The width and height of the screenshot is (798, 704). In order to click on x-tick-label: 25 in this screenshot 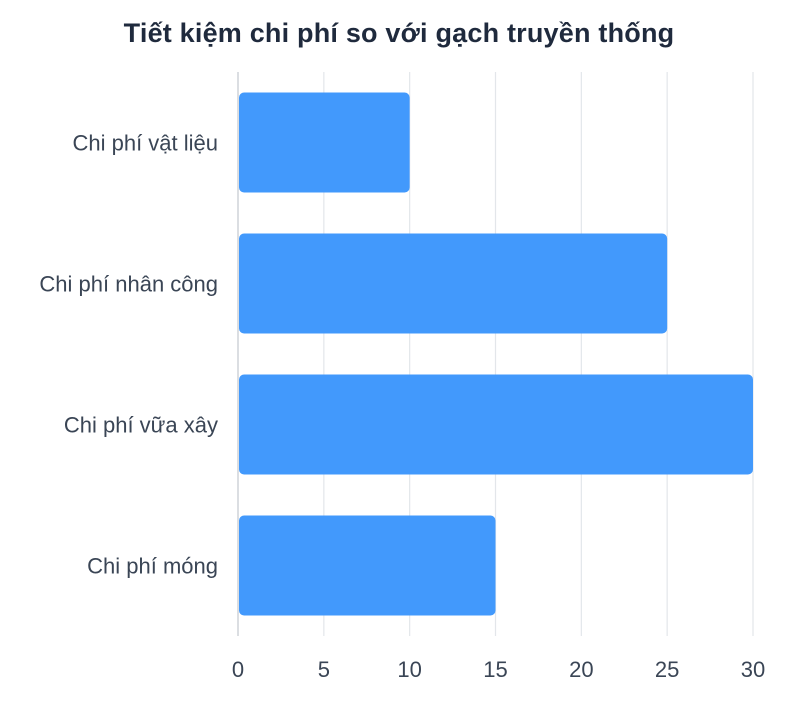, I will do `click(667, 669)`.